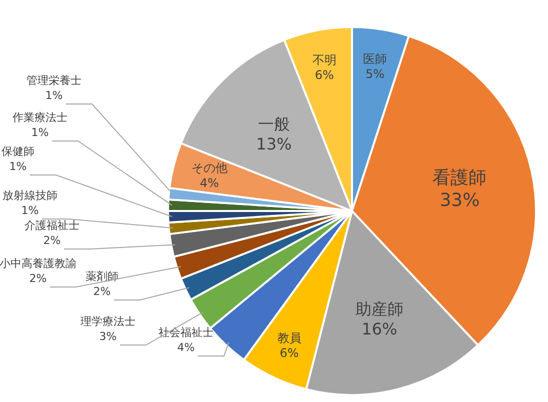  What do you see at coordinates (289, 337) in the screenshot?
I see `slice-label: 教員` at bounding box center [289, 337].